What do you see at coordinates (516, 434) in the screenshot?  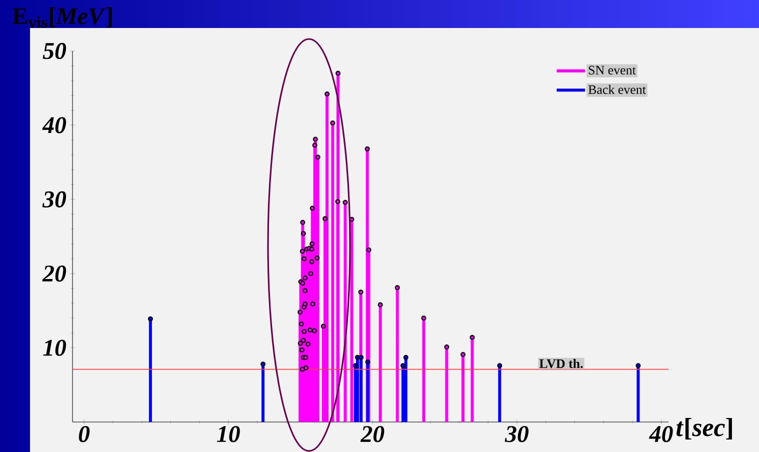 I see `x-tick-label: 30` at bounding box center [516, 434].